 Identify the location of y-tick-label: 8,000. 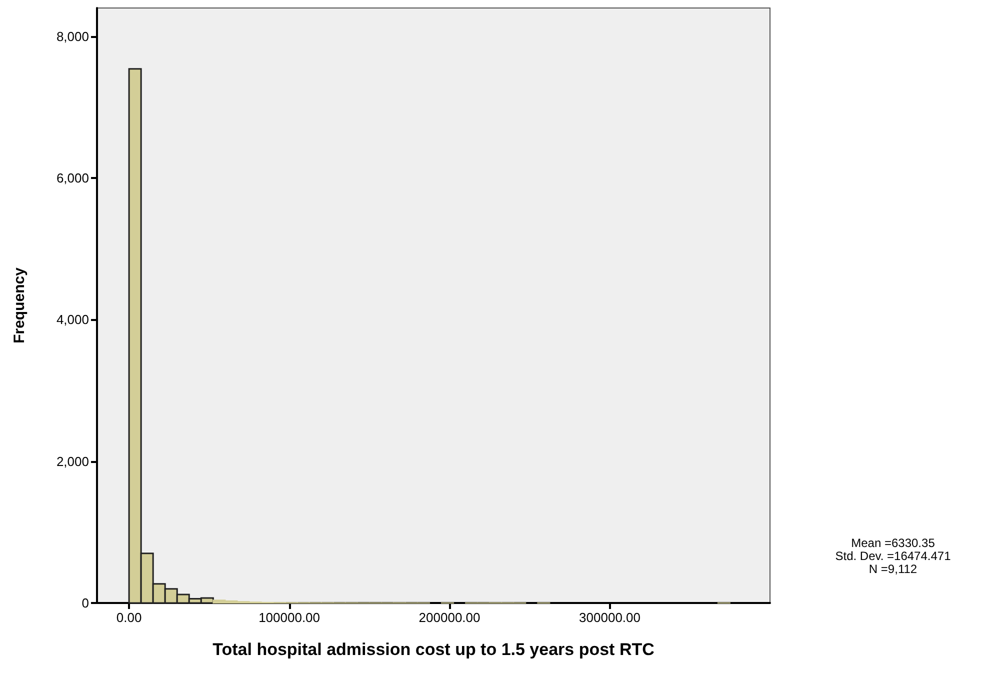
(72, 36).